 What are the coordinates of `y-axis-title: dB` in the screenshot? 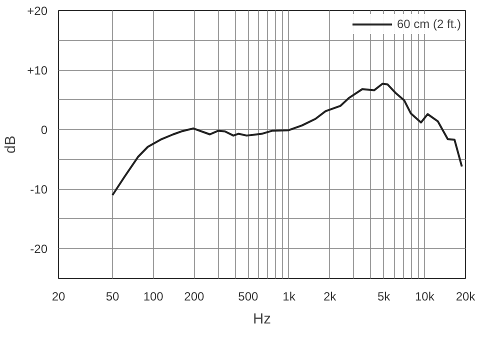 It's located at (11, 145).